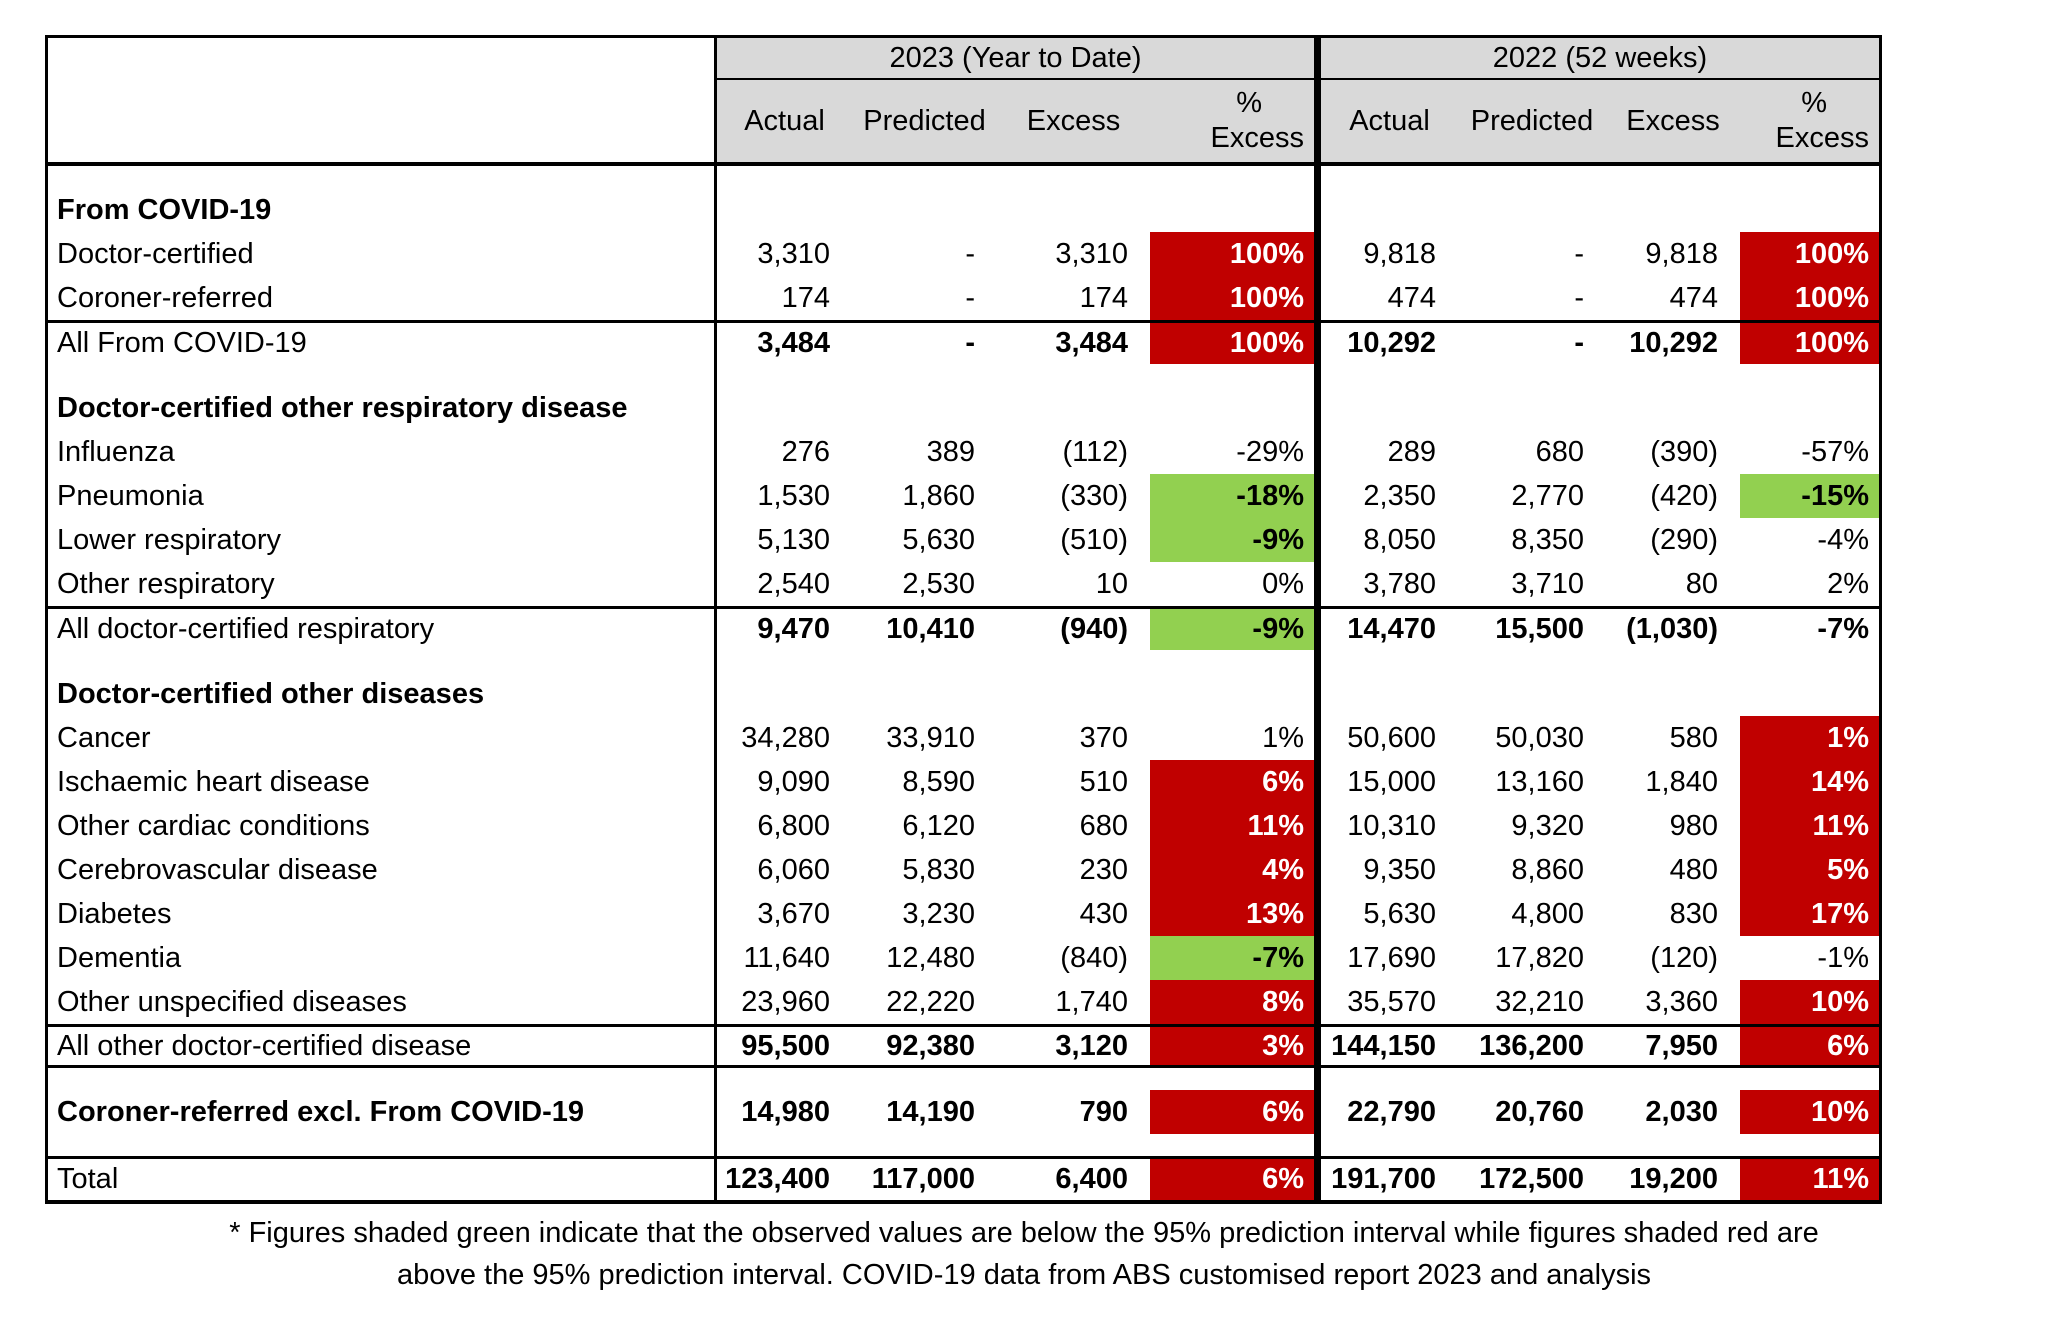 Image resolution: width=2048 pixels, height=1325 pixels. Describe the element at coordinates (785, 1045) in the screenshot. I see `cell-2023-actual: 95,500` at that location.